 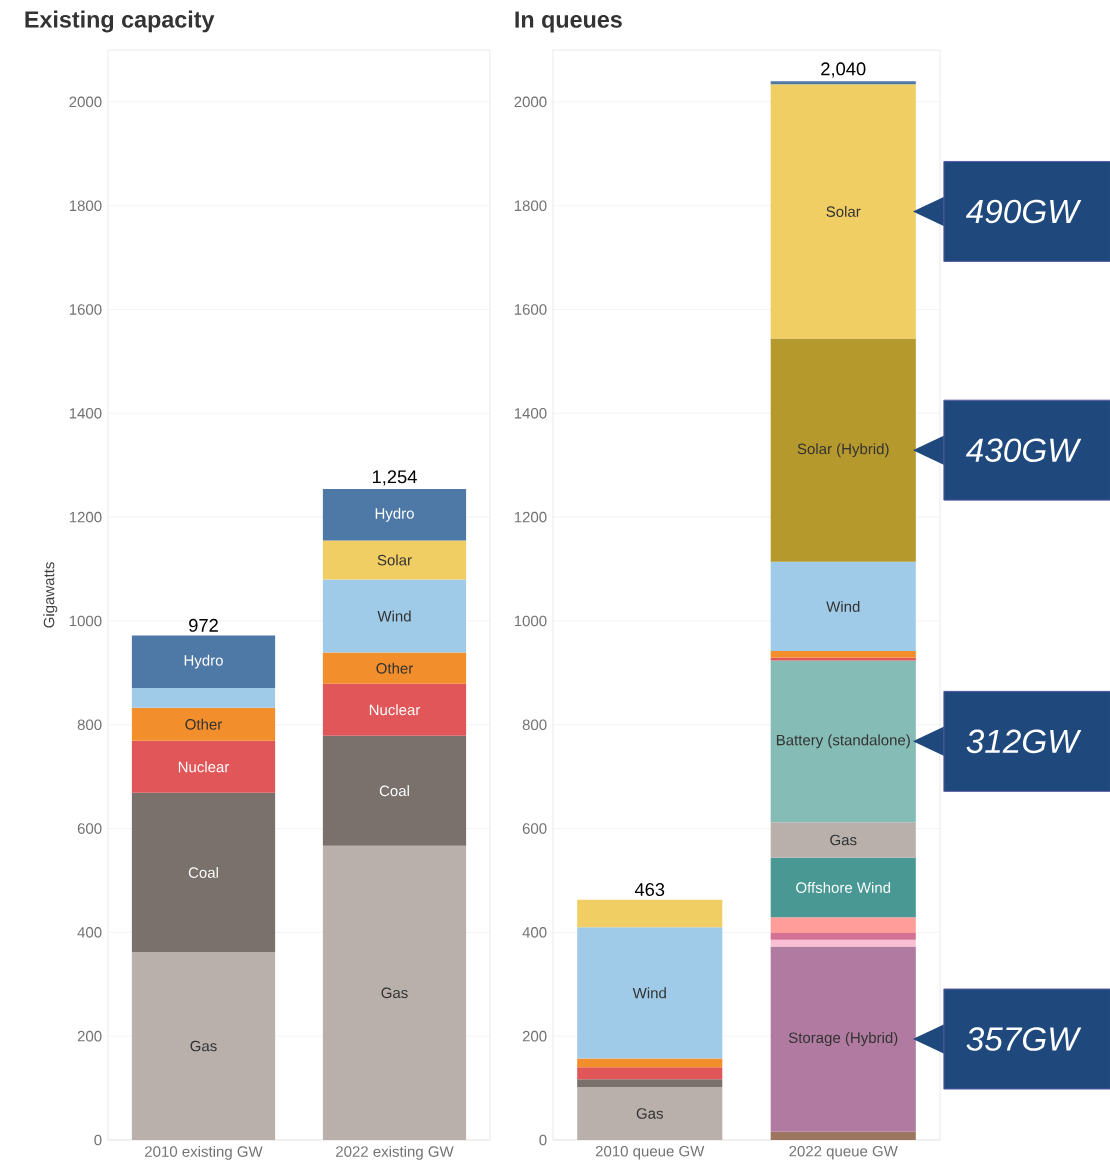 I want to click on text: Gas, so click(x=203, y=1046).